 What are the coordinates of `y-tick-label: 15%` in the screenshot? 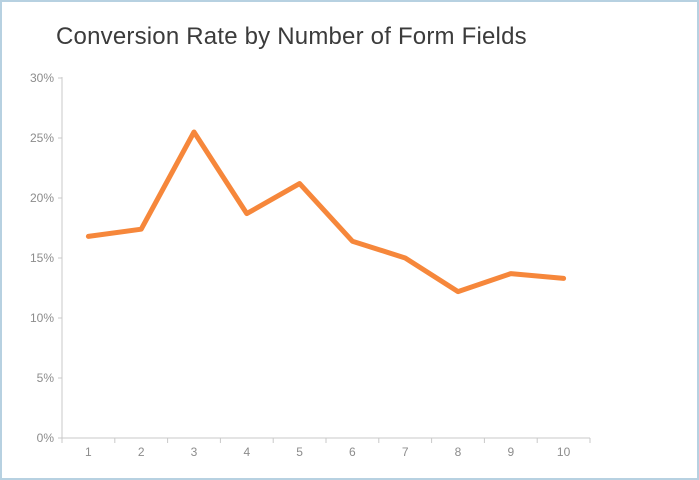 It's located at (42, 258).